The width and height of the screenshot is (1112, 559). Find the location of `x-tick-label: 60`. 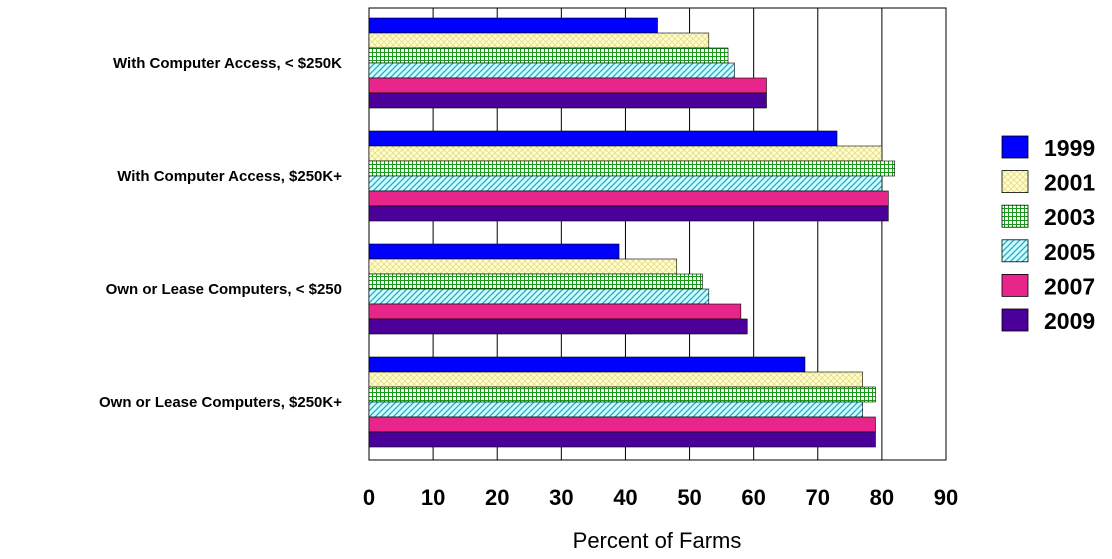

x-tick-label: 60 is located at coordinates (753, 497).